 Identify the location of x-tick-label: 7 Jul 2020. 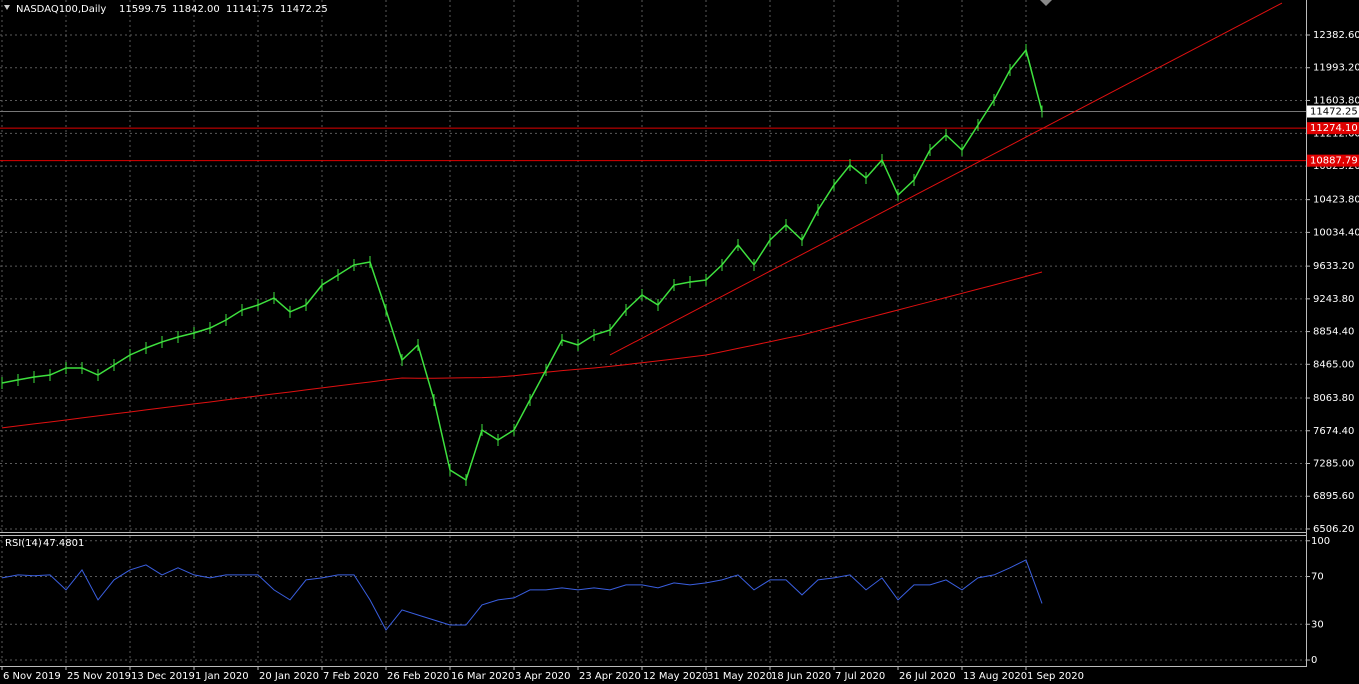
(860, 676).